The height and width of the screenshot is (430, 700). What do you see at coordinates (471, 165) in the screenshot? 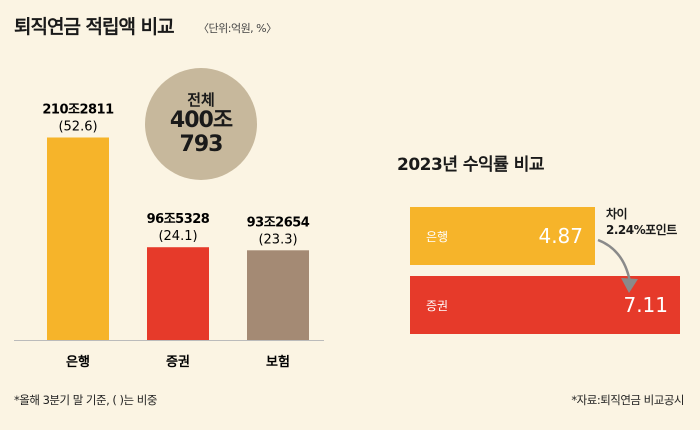
I see `yield-chart-title: 2023년 수익률 비교` at bounding box center [471, 165].